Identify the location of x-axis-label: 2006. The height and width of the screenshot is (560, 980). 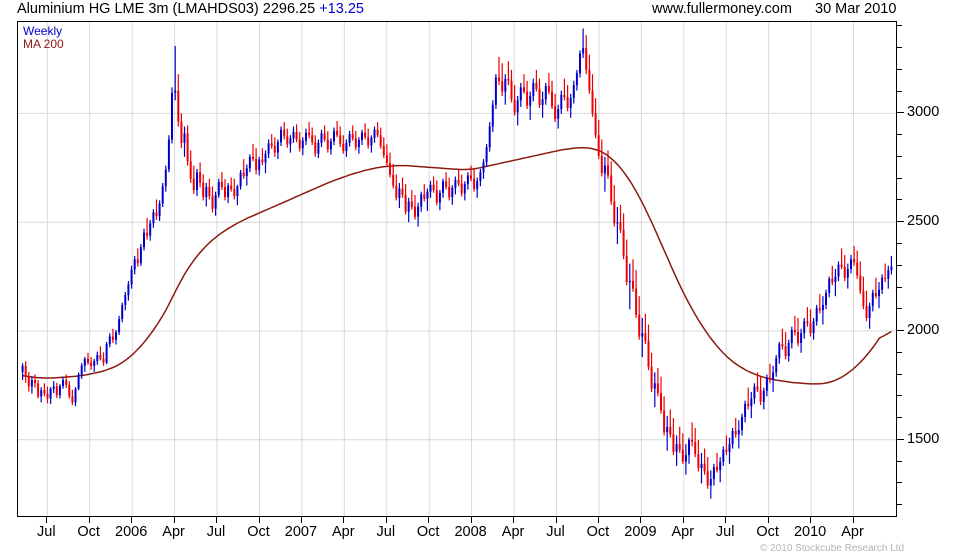
(131, 532).